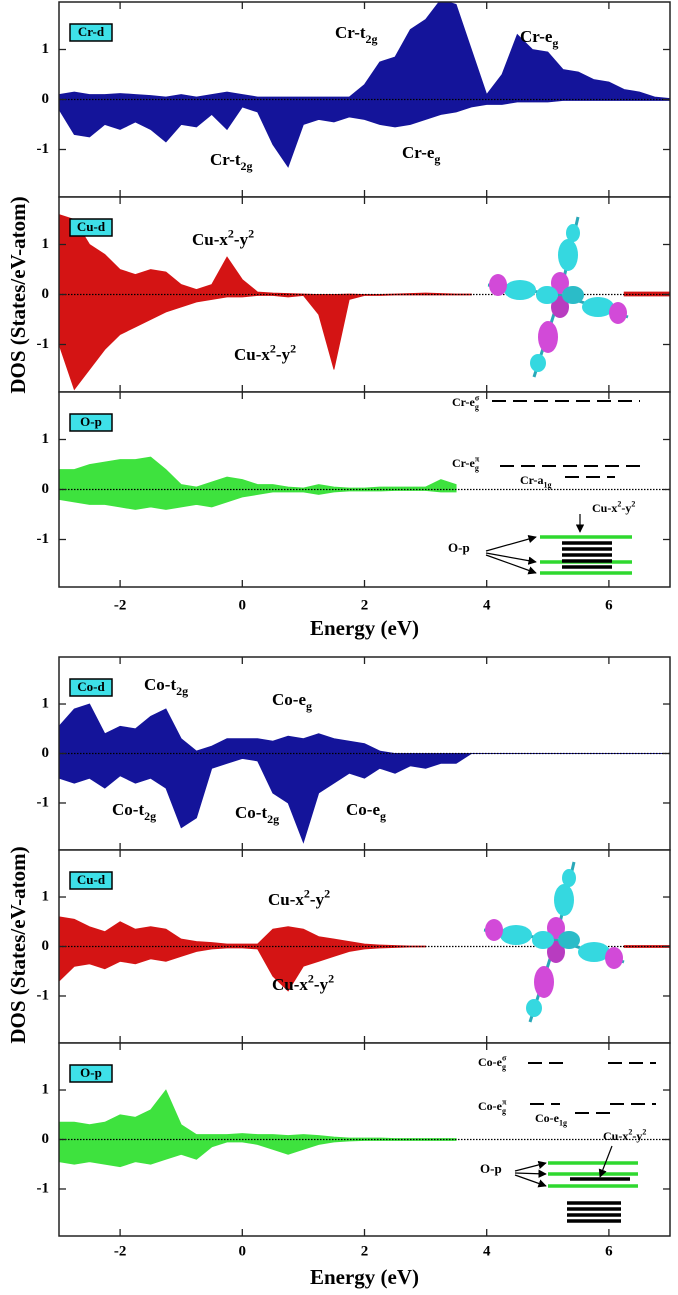 The image size is (678, 1295). I want to click on panel-label: O-p, so click(91, 1072).